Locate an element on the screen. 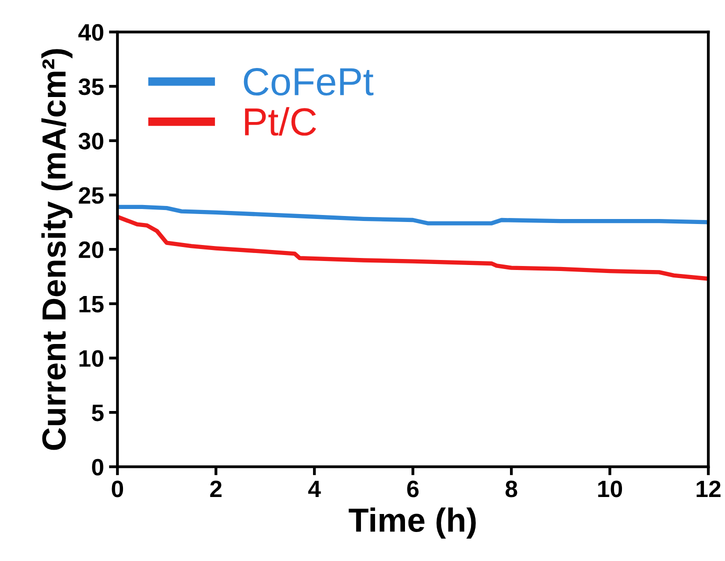 Image resolution: width=725 pixels, height=561 pixels. y-tick-label: 0 is located at coordinates (98, 467).